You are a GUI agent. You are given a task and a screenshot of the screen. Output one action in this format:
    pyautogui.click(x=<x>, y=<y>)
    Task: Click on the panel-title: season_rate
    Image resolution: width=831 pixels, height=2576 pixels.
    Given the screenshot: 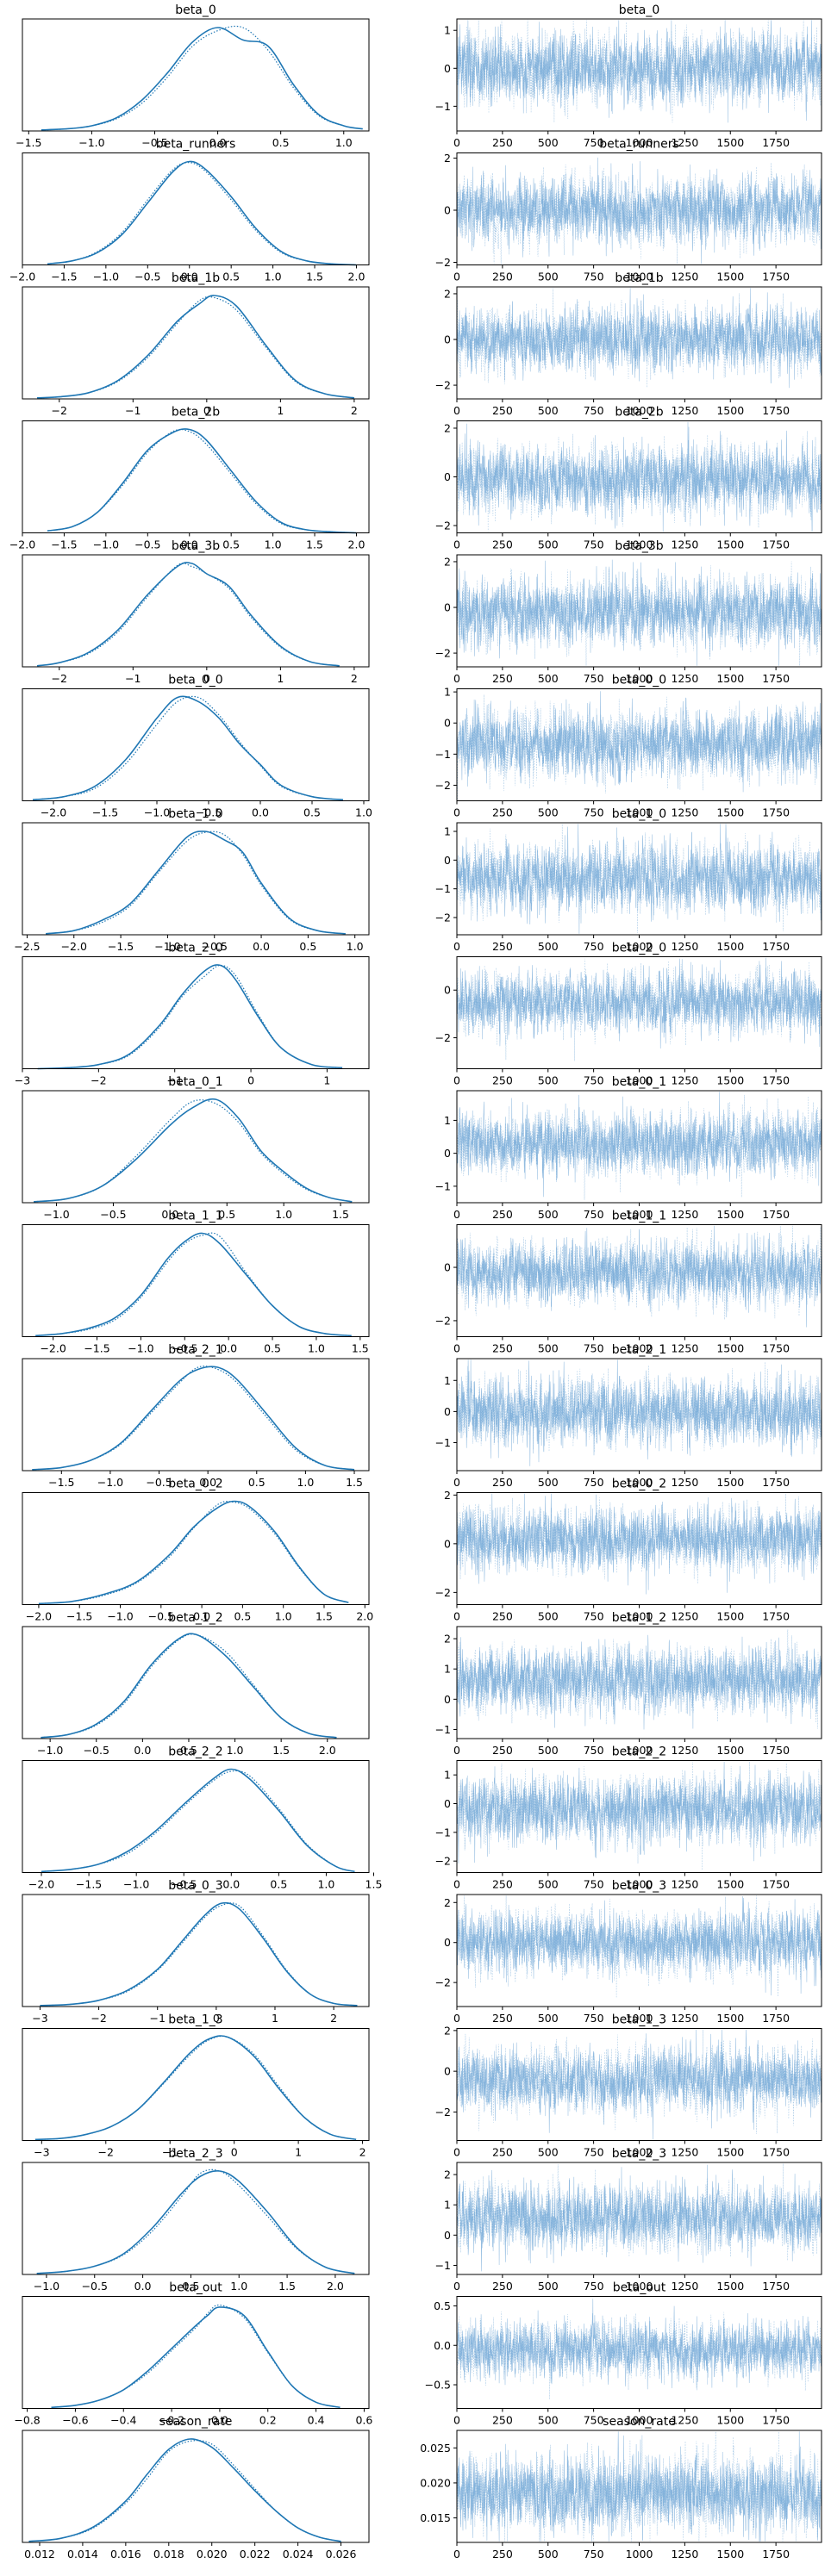 What is the action you would take?
    pyautogui.click(x=639, y=2422)
    